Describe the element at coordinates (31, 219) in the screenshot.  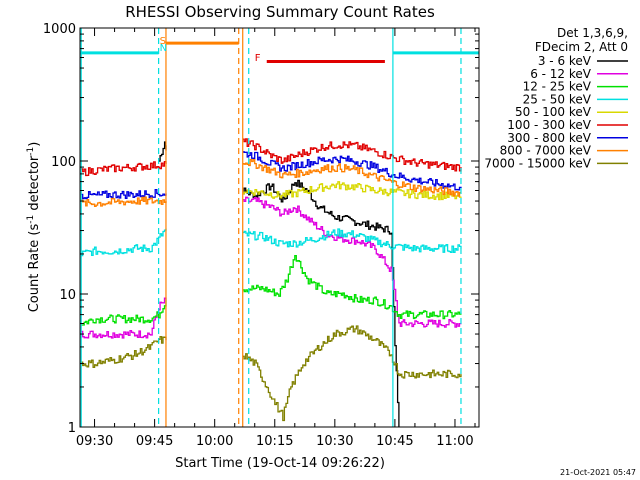
I see `y-axis-label-sup1: -1` at that location.